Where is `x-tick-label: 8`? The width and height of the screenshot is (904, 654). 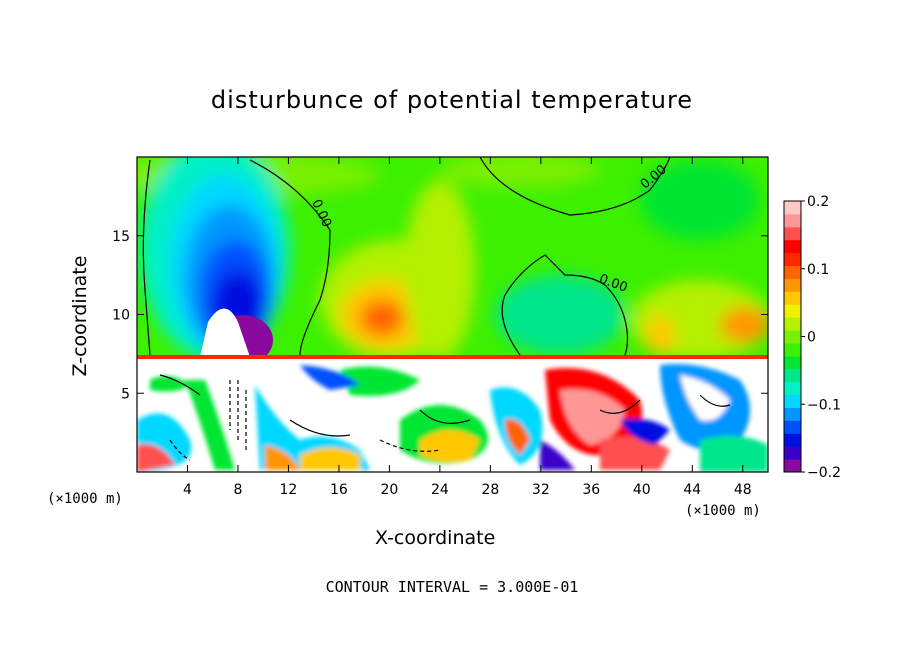
x-tick-label: 8 is located at coordinates (237, 490).